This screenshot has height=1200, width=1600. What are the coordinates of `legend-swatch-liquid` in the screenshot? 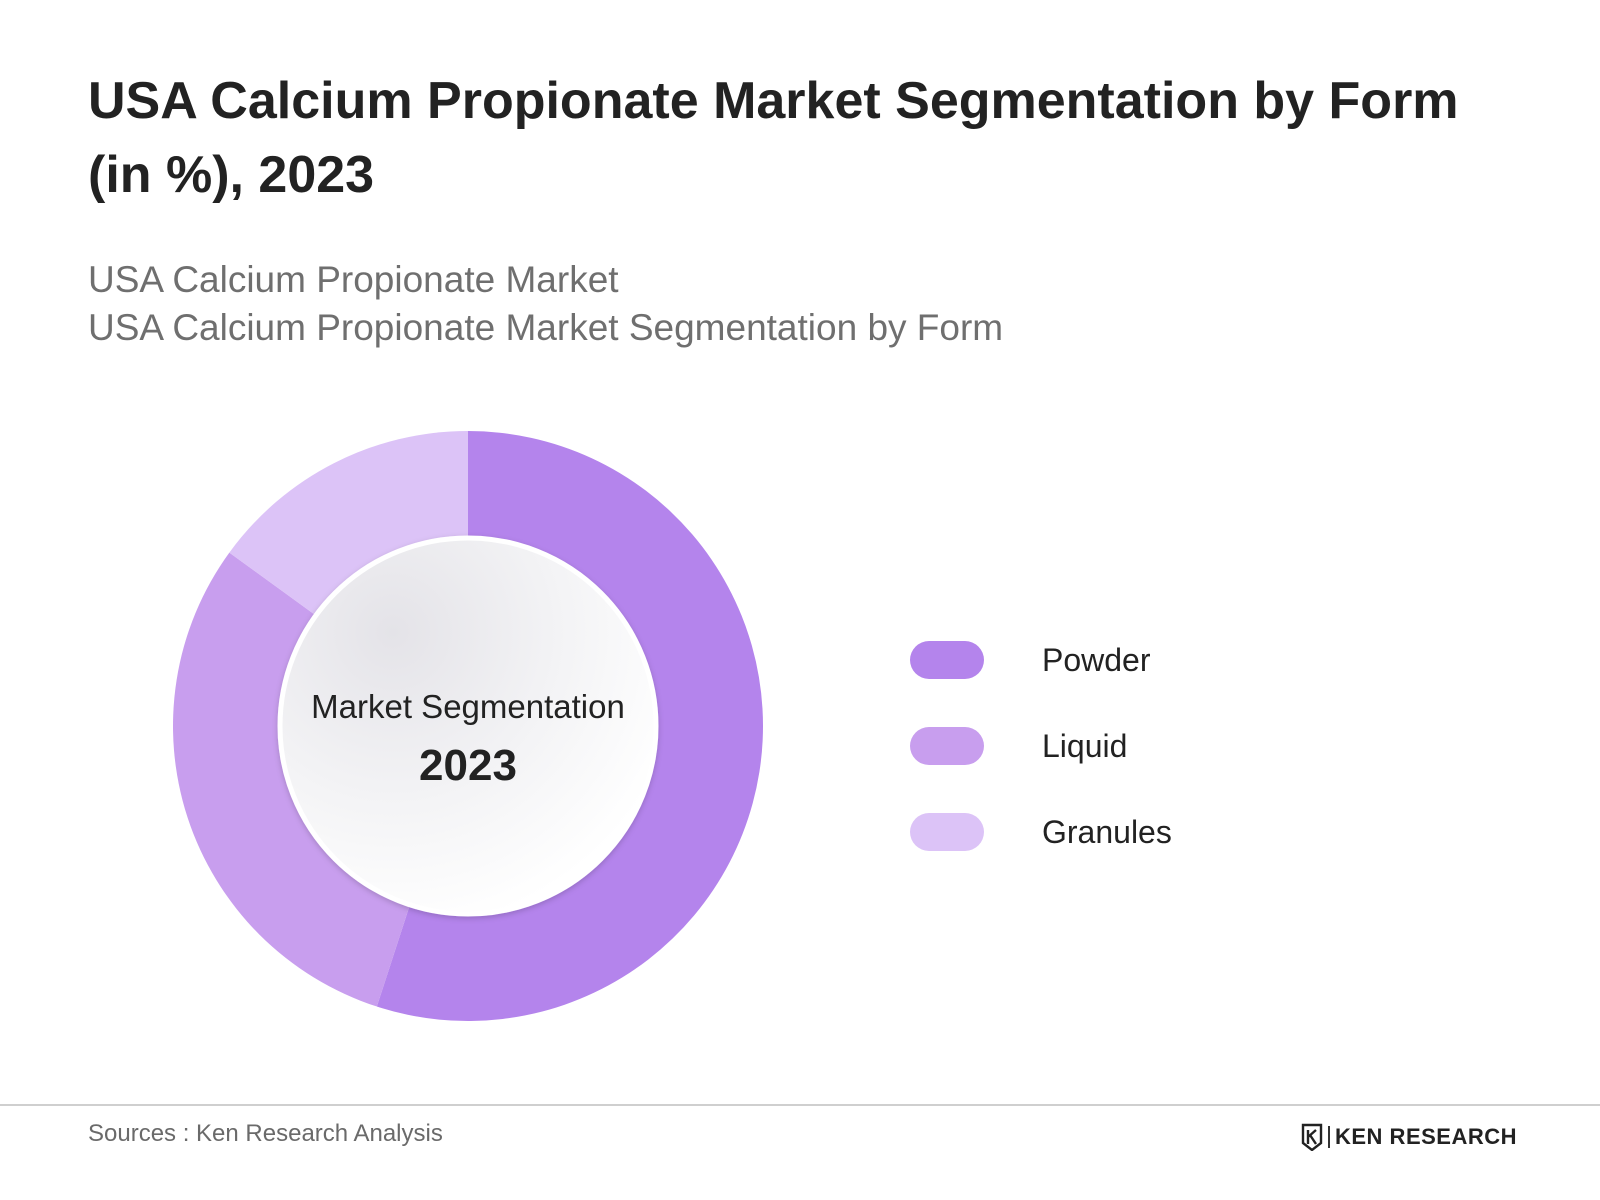 It's located at (947, 746).